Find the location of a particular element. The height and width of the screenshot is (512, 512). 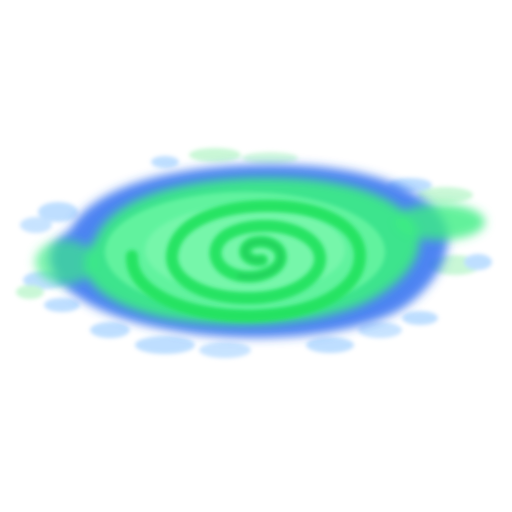

spiral-swirl-icon is located at coordinates (246, 261).